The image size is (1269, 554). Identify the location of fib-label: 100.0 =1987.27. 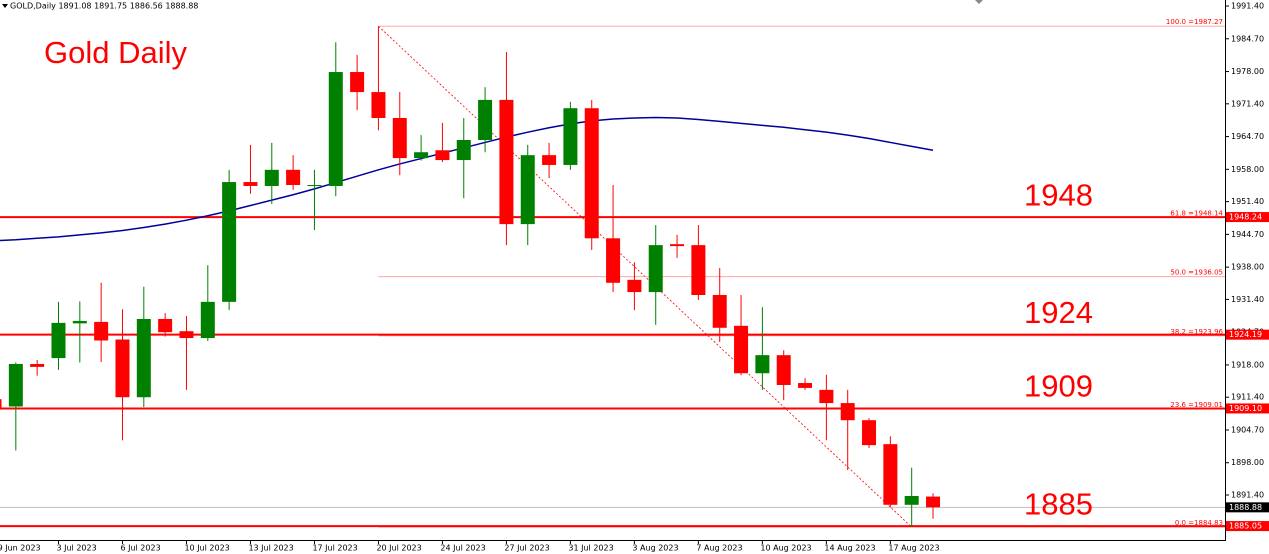
(1194, 22).